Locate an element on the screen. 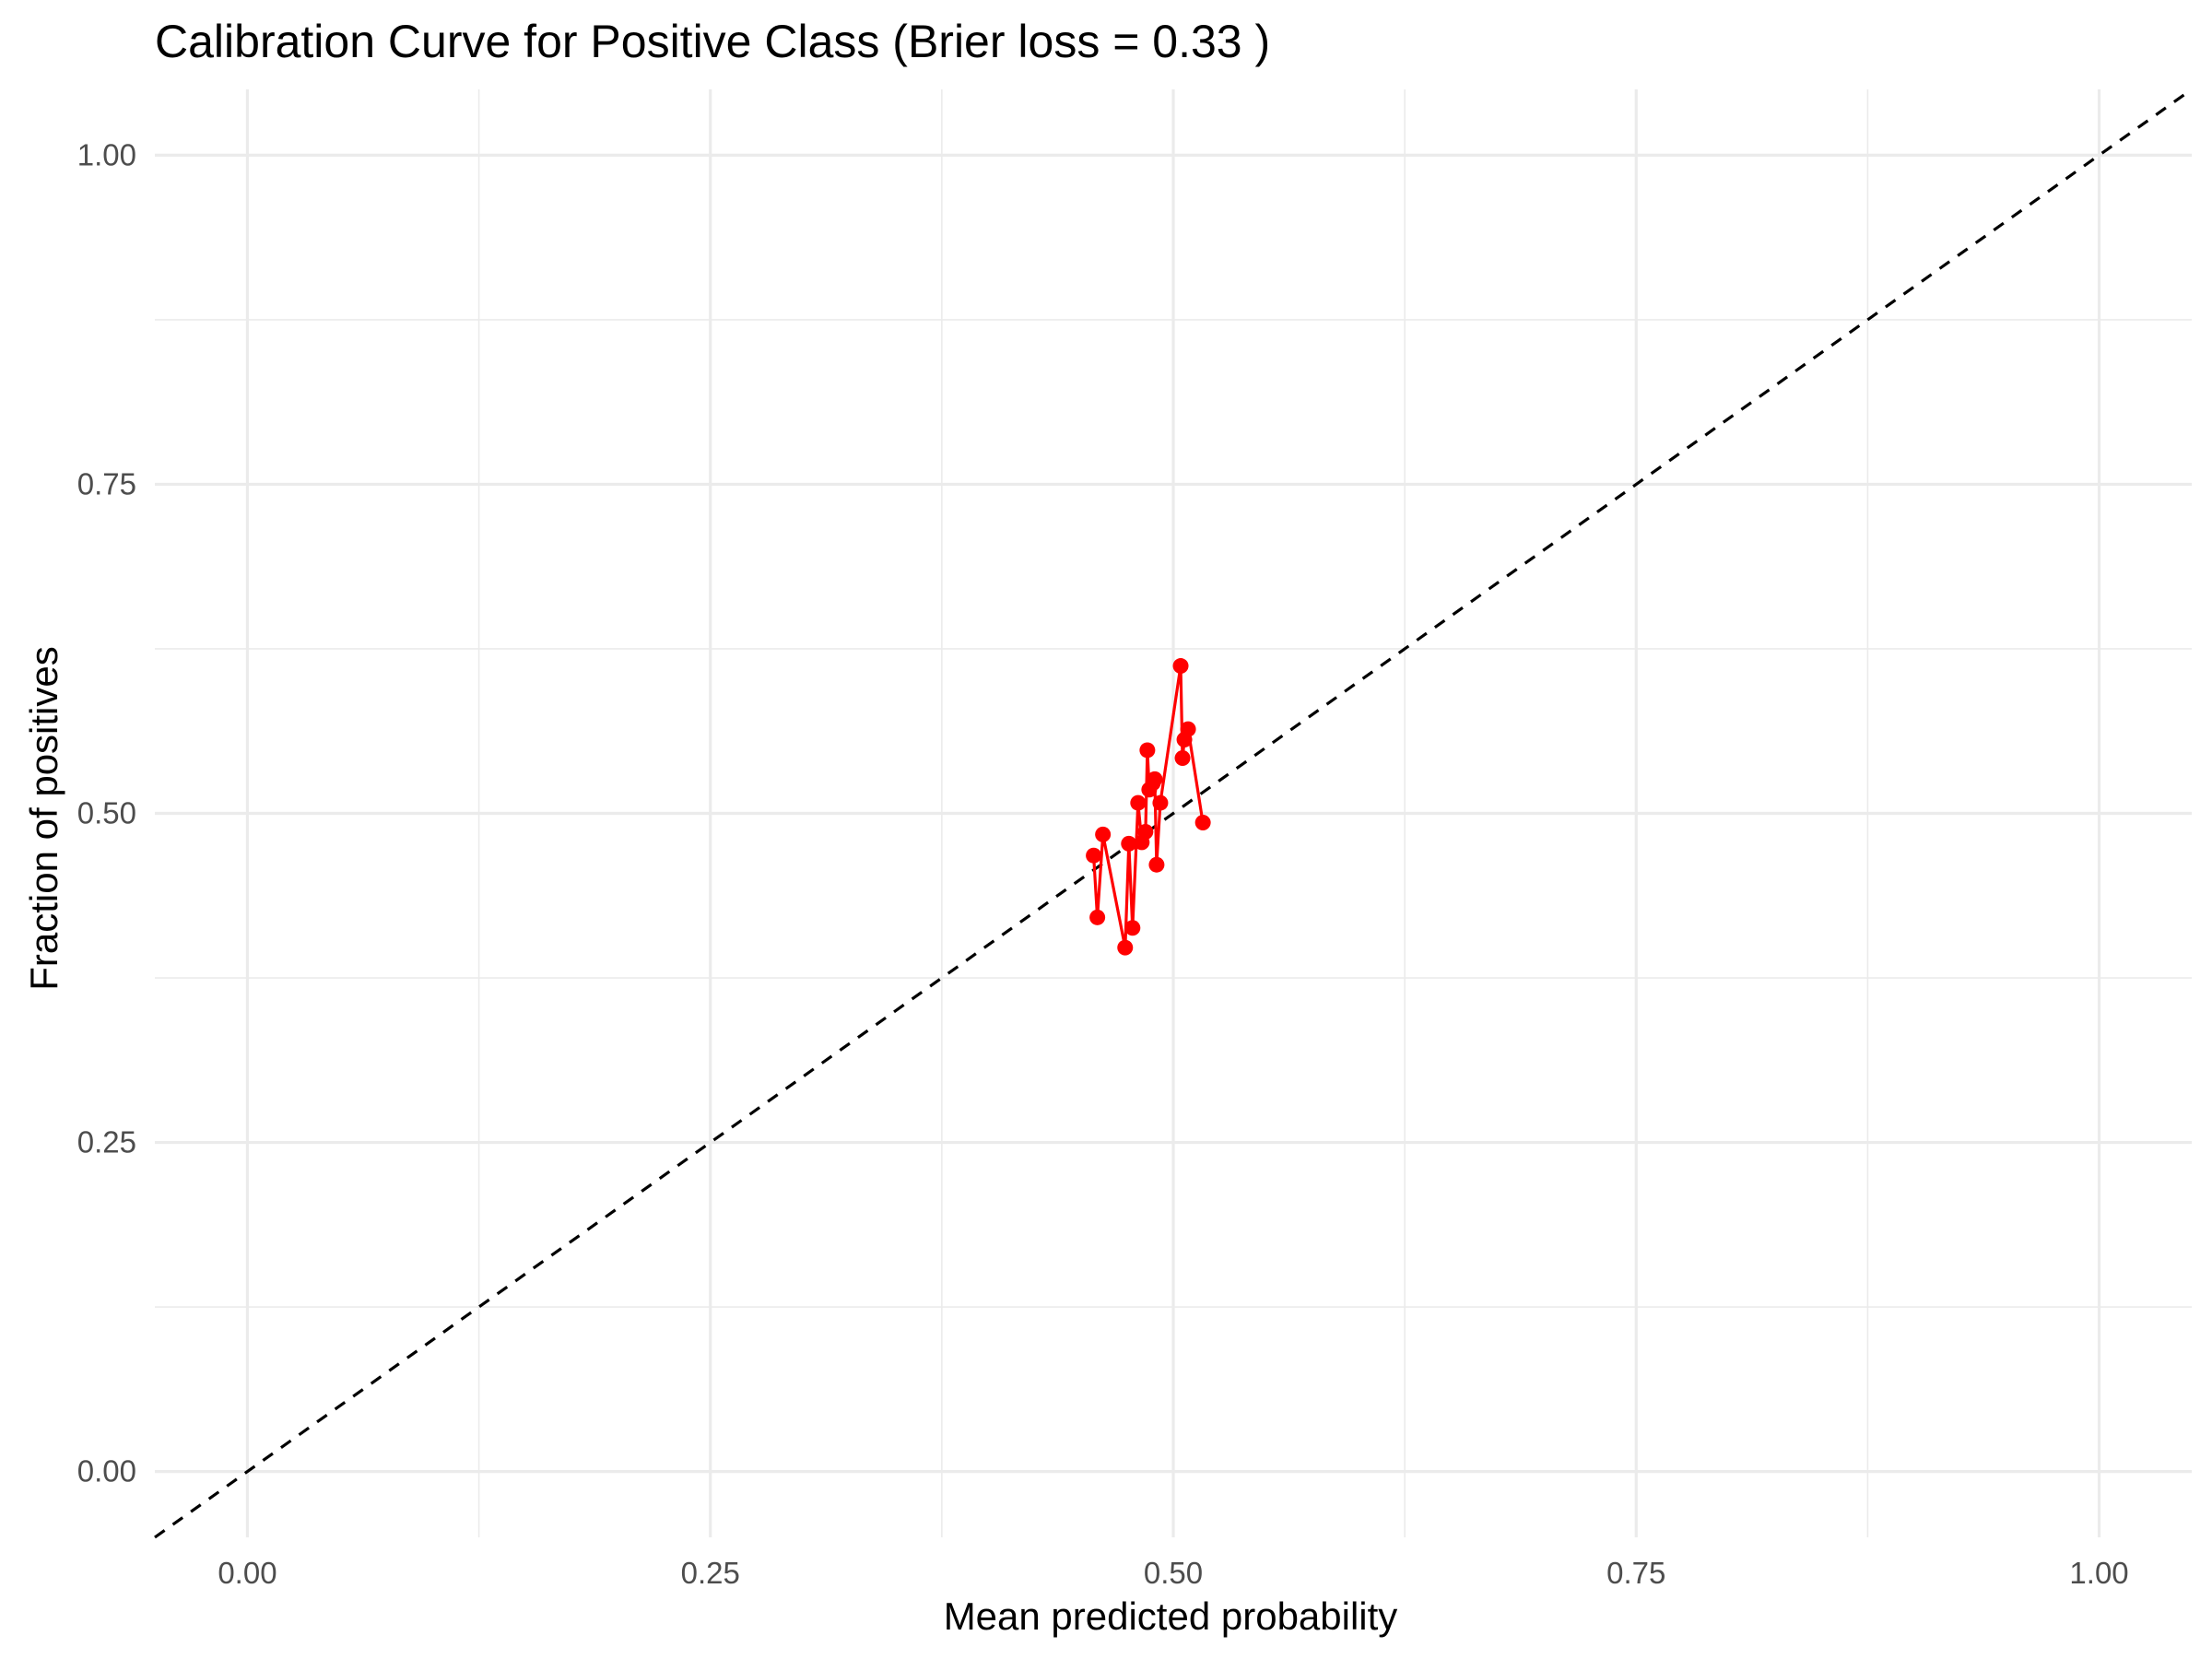 This screenshot has width=2212, height=1659. series-layer is located at coordinates (1148, 807).